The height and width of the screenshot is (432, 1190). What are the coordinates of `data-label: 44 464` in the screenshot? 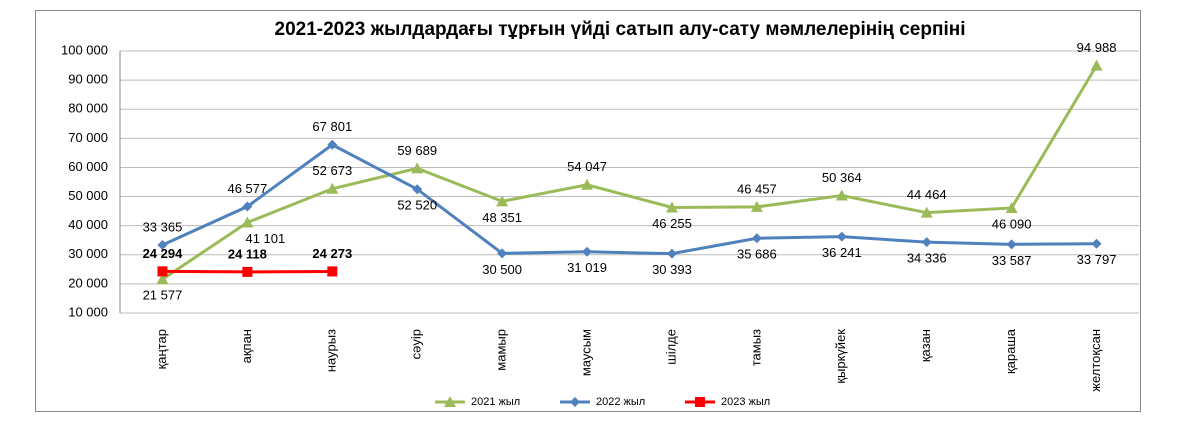 It's located at (927, 194).